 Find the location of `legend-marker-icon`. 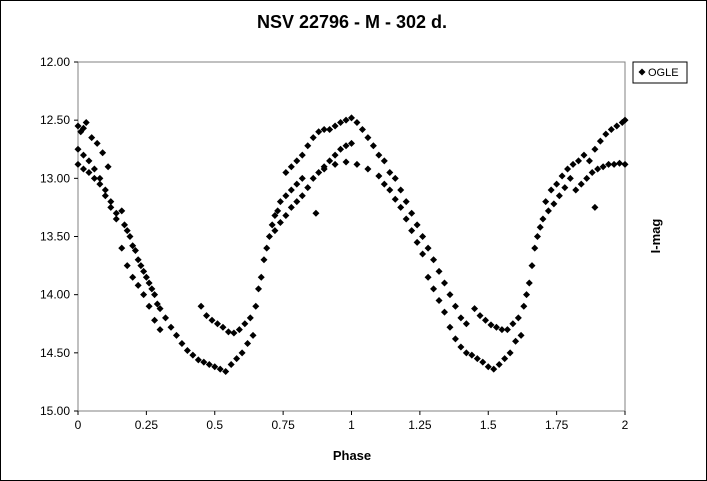

legend-marker-icon is located at coordinates (642, 72).